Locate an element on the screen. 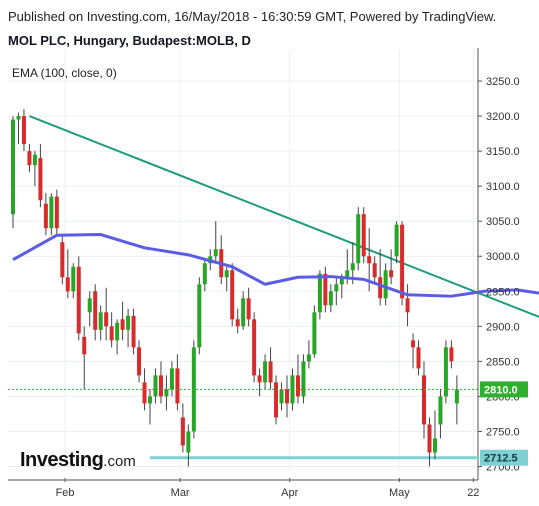 The image size is (539, 506). x-axis-labels: Feb Mar Apr May 22 is located at coordinates (268, 493).